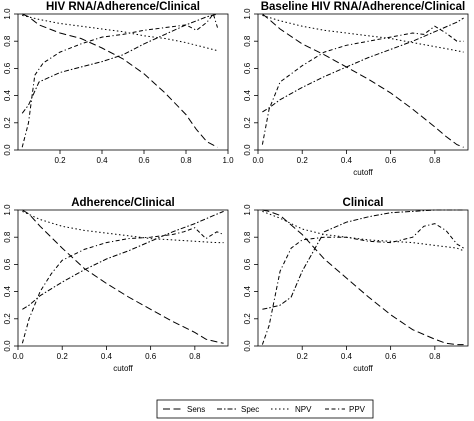 Image resolution: width=474 pixels, height=421 pixels. I want to click on legend-label-spec: Spec, so click(250, 409).